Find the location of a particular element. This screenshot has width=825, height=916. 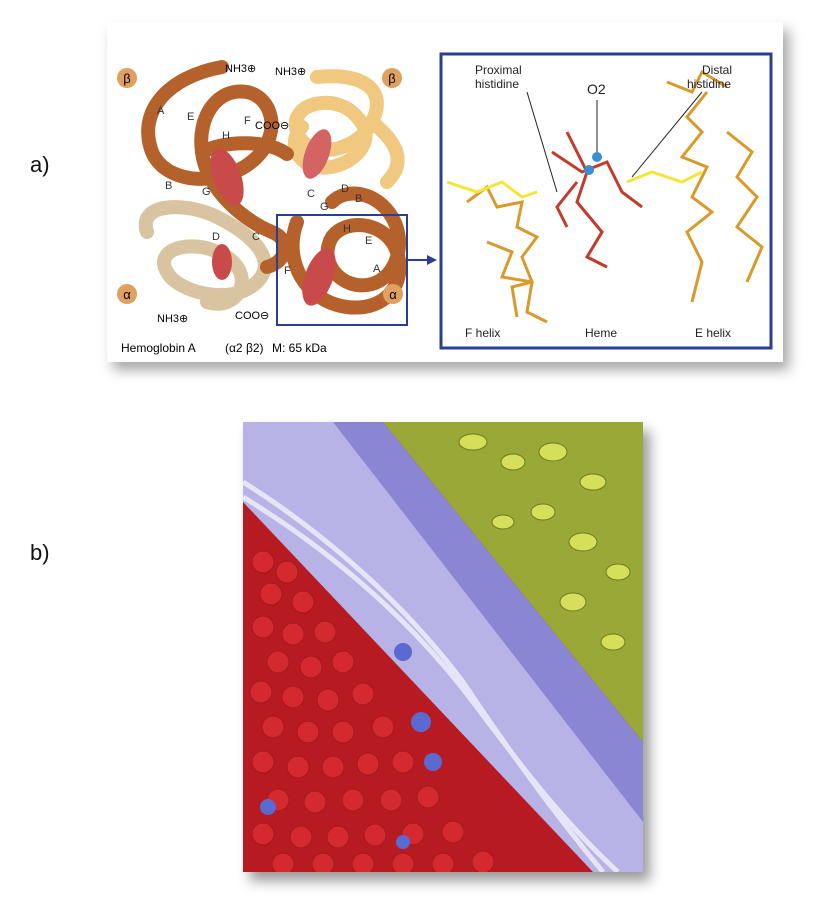

terminus-nh3-3: NH3⊕ is located at coordinates (172, 319).